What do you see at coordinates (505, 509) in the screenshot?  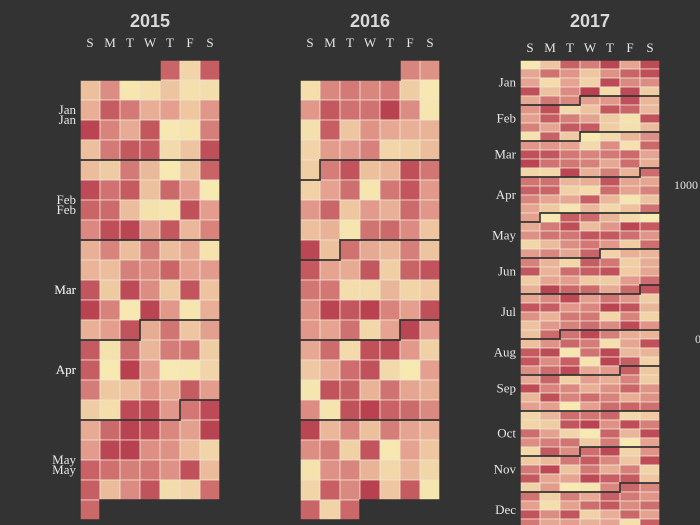 I see `month-label: Dec` at bounding box center [505, 509].